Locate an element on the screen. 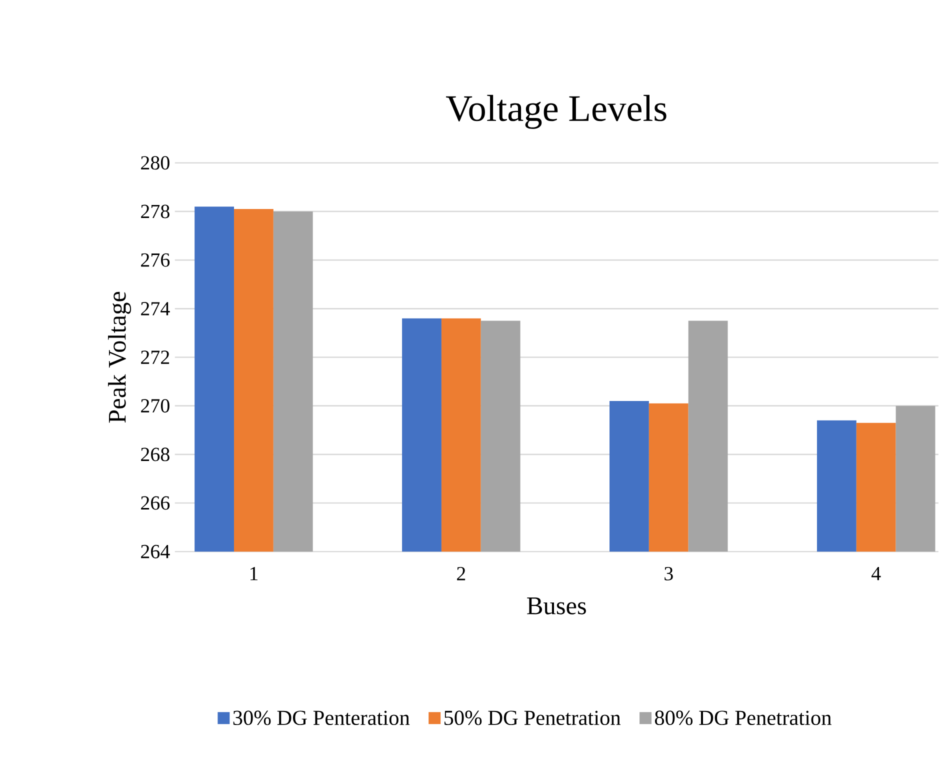 This screenshot has height=771, width=939. legend-label: 50% DG Penetration is located at coordinates (532, 717).